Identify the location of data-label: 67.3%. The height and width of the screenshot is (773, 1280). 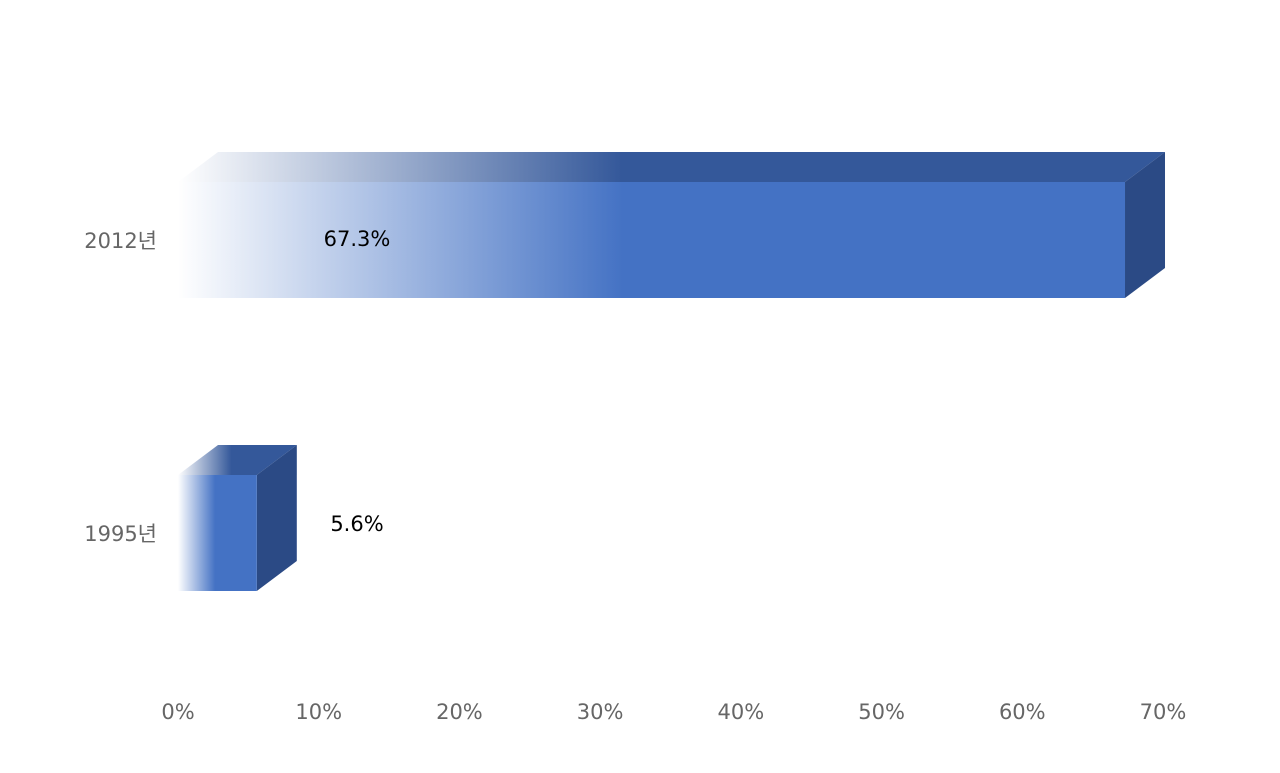
(357, 239).